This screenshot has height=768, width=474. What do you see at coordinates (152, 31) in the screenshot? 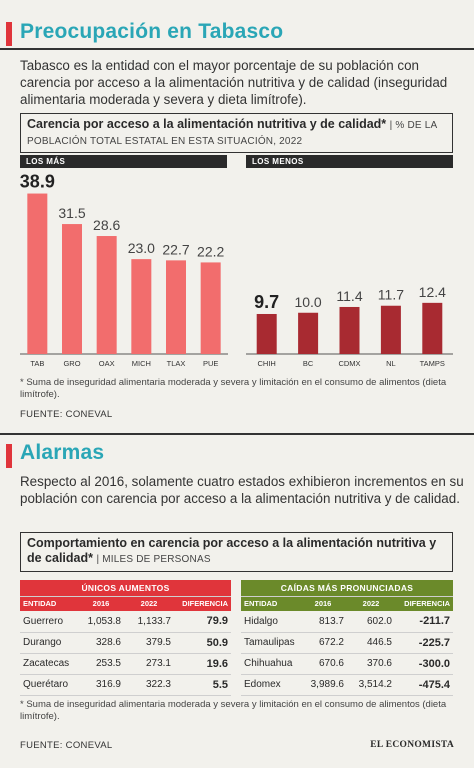
I see `section-title-tabasco: Preocupación en Tabasco` at bounding box center [152, 31].